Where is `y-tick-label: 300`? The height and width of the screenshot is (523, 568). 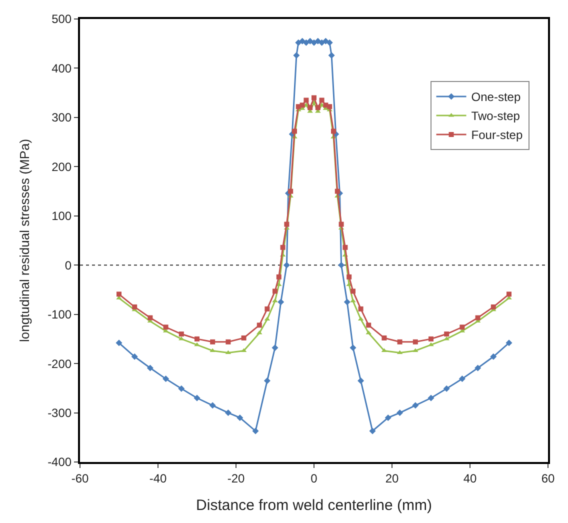 y-tick-label: 300 is located at coordinates (62, 117).